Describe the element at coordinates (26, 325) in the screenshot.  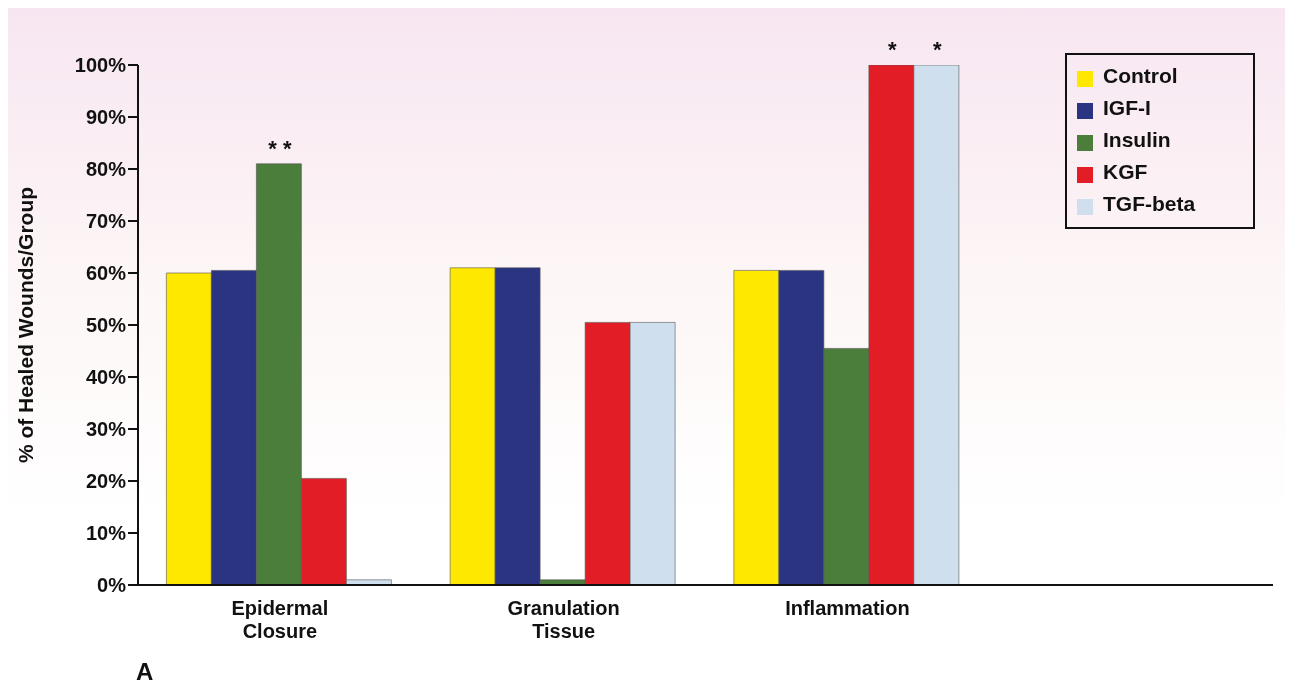
I see `y-axis-title: % of Healed Wounds/Group` at that location.